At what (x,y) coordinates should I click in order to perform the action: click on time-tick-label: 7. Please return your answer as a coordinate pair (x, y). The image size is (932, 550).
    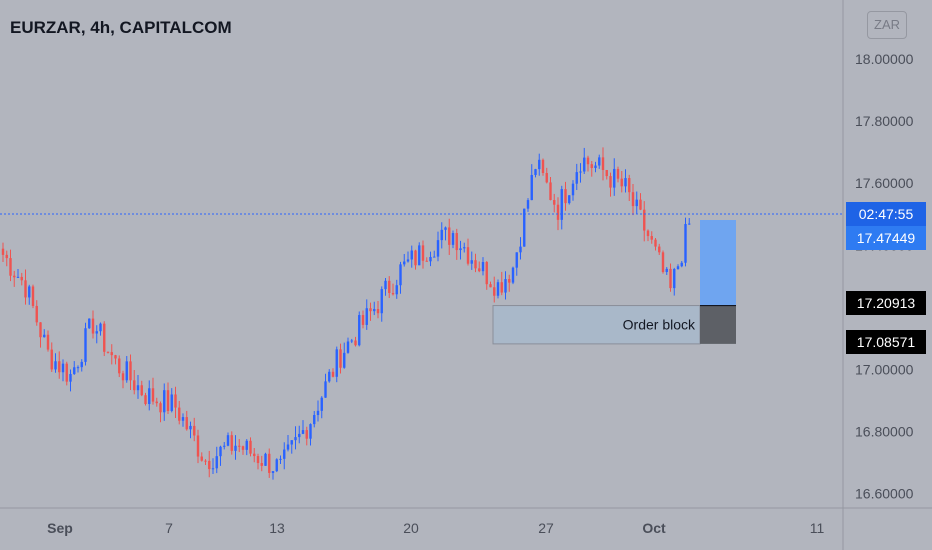
    Looking at the image, I should click on (169, 528).